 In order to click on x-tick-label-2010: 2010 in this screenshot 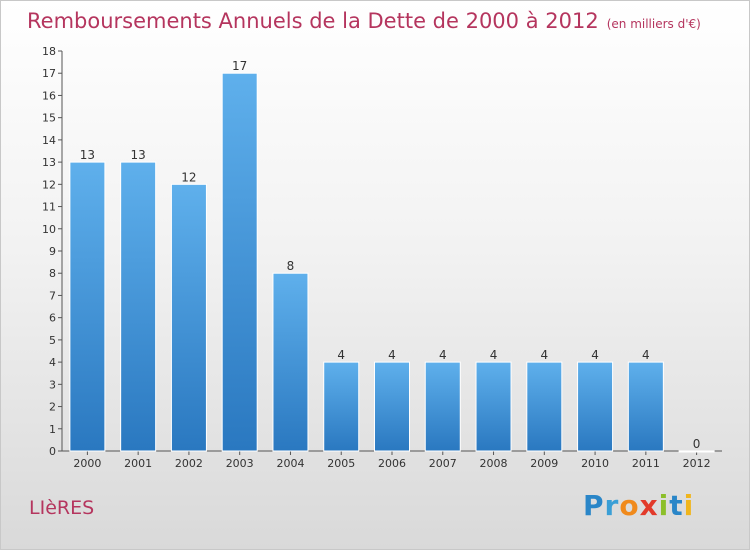, I will do `click(595, 463)`.